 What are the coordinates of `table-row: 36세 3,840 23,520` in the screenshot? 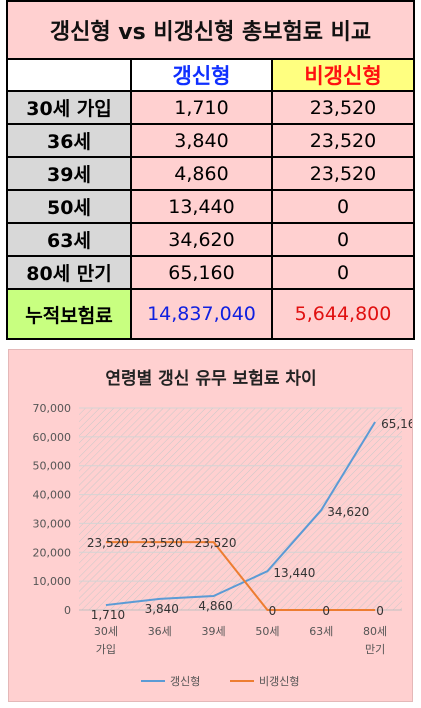 It's located at (210, 140).